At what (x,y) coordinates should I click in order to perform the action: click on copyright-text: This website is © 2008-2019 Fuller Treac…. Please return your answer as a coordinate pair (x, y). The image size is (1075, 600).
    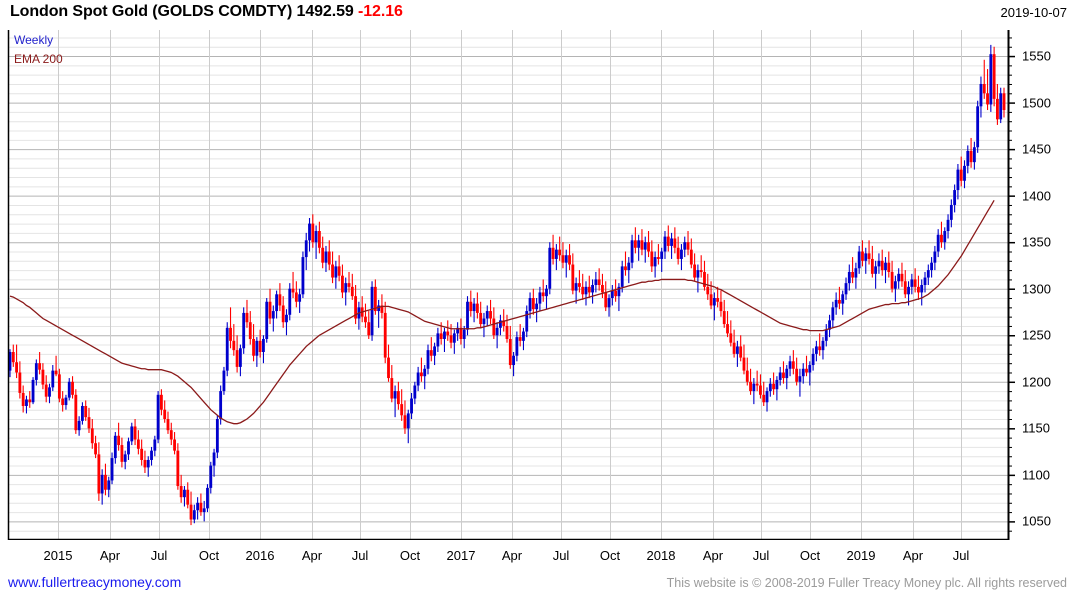
    Looking at the image, I should click on (866, 583).